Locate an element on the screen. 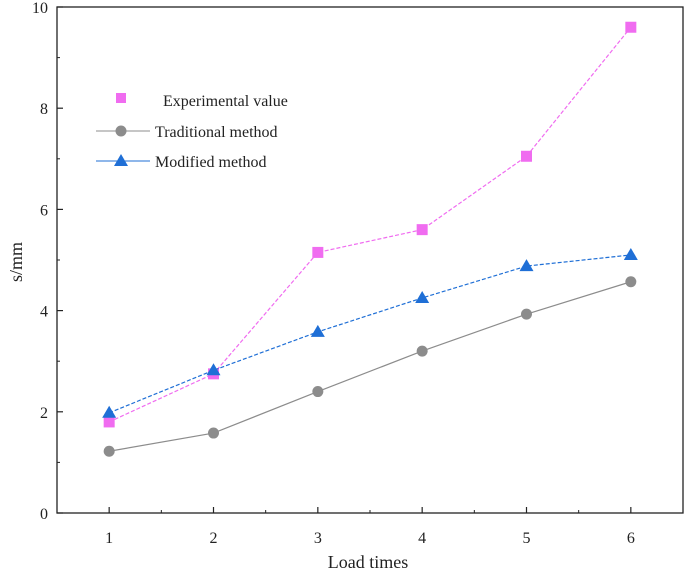 The height and width of the screenshot is (570, 685). legend-item-experimental: Experimental value is located at coordinates (202, 101).